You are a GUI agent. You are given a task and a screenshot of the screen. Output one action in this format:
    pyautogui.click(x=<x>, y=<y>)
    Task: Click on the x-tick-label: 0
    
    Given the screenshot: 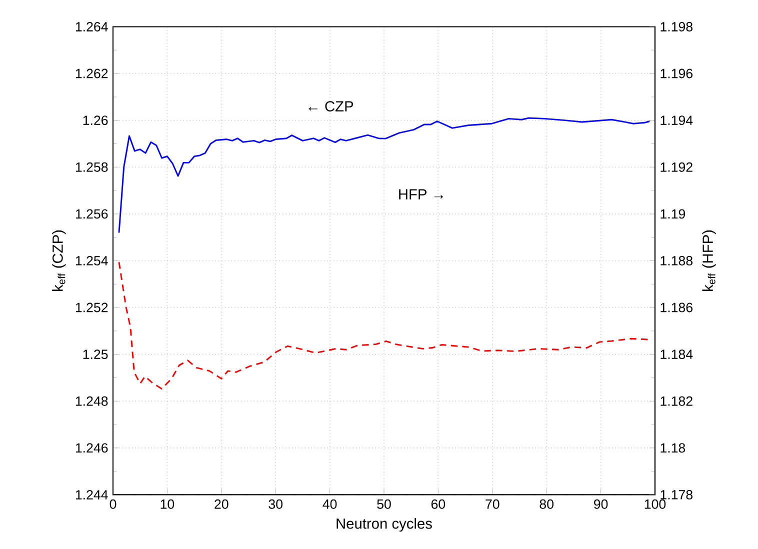 What is the action you would take?
    pyautogui.click(x=113, y=504)
    